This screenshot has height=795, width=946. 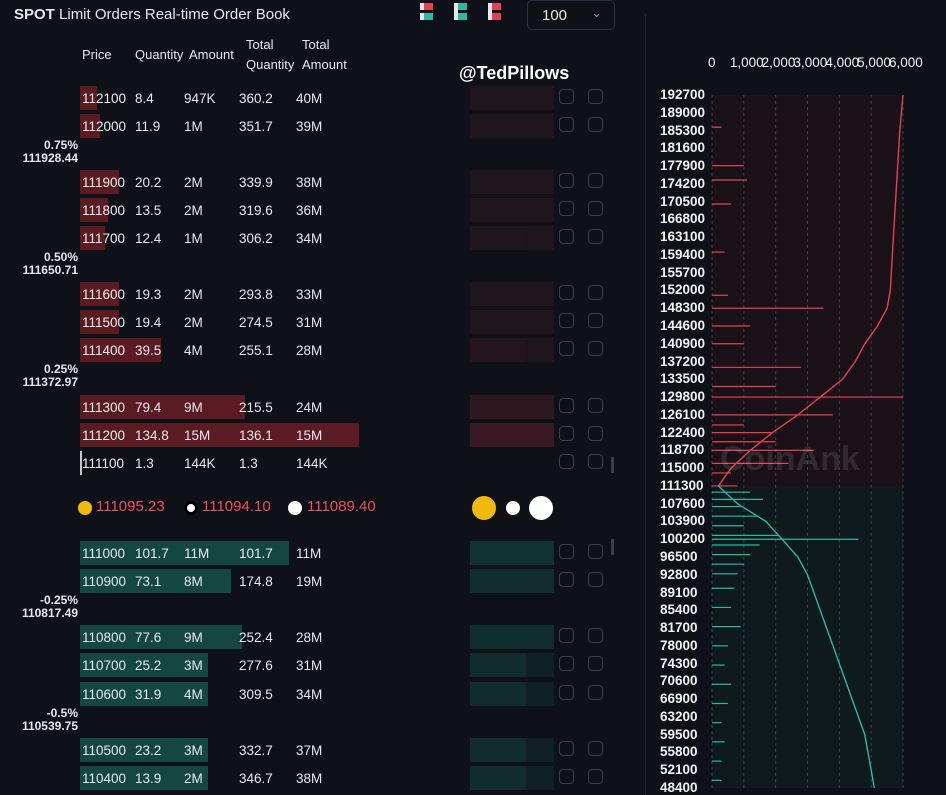 What do you see at coordinates (152, 435) in the screenshot?
I see `ask-quantity: 134.8` at bounding box center [152, 435].